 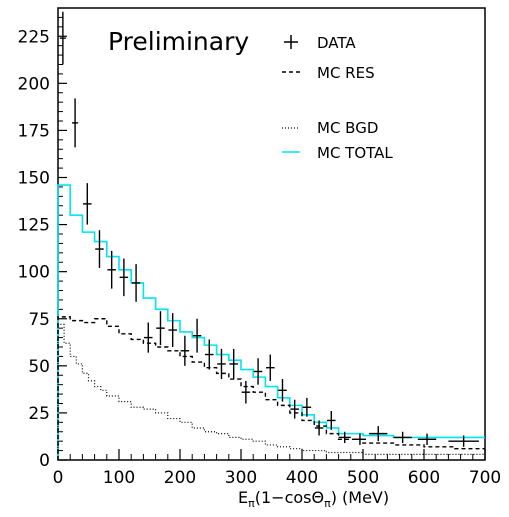 I want to click on preliminary-annotation: Preliminary, so click(x=178, y=41).